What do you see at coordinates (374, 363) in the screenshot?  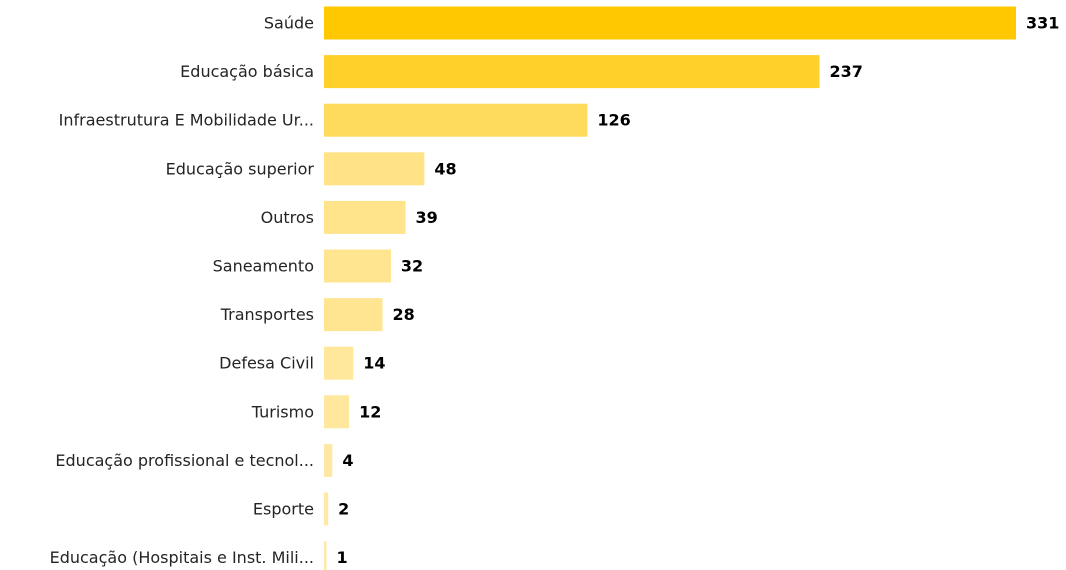 I see `data-label: 14` at bounding box center [374, 363].